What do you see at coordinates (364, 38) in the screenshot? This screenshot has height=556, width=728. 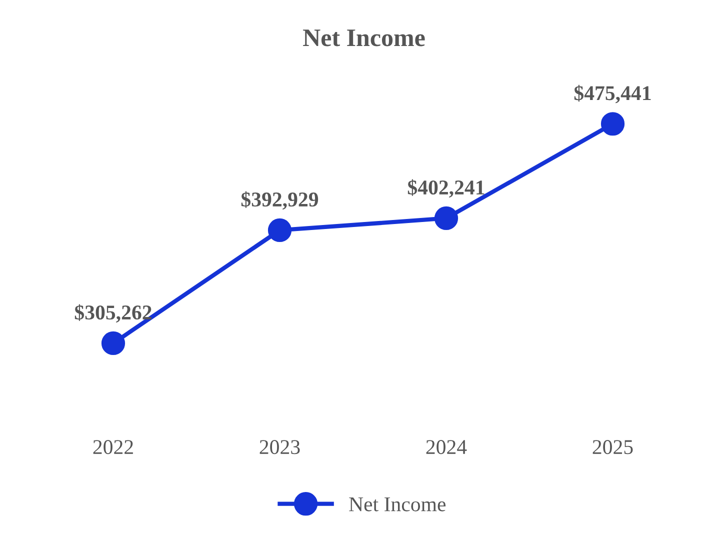 I see `chart-title: Net Income` at bounding box center [364, 38].